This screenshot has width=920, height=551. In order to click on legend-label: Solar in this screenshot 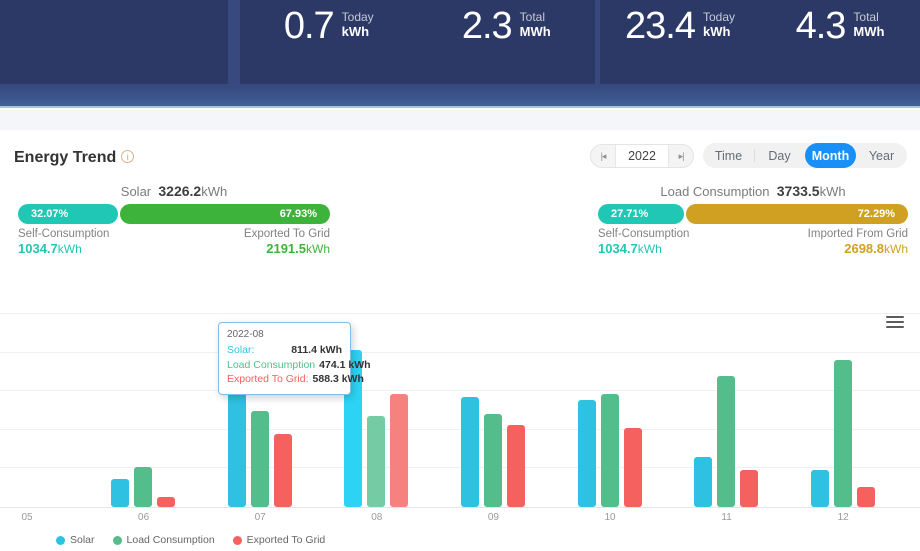, I will do `click(82, 540)`.